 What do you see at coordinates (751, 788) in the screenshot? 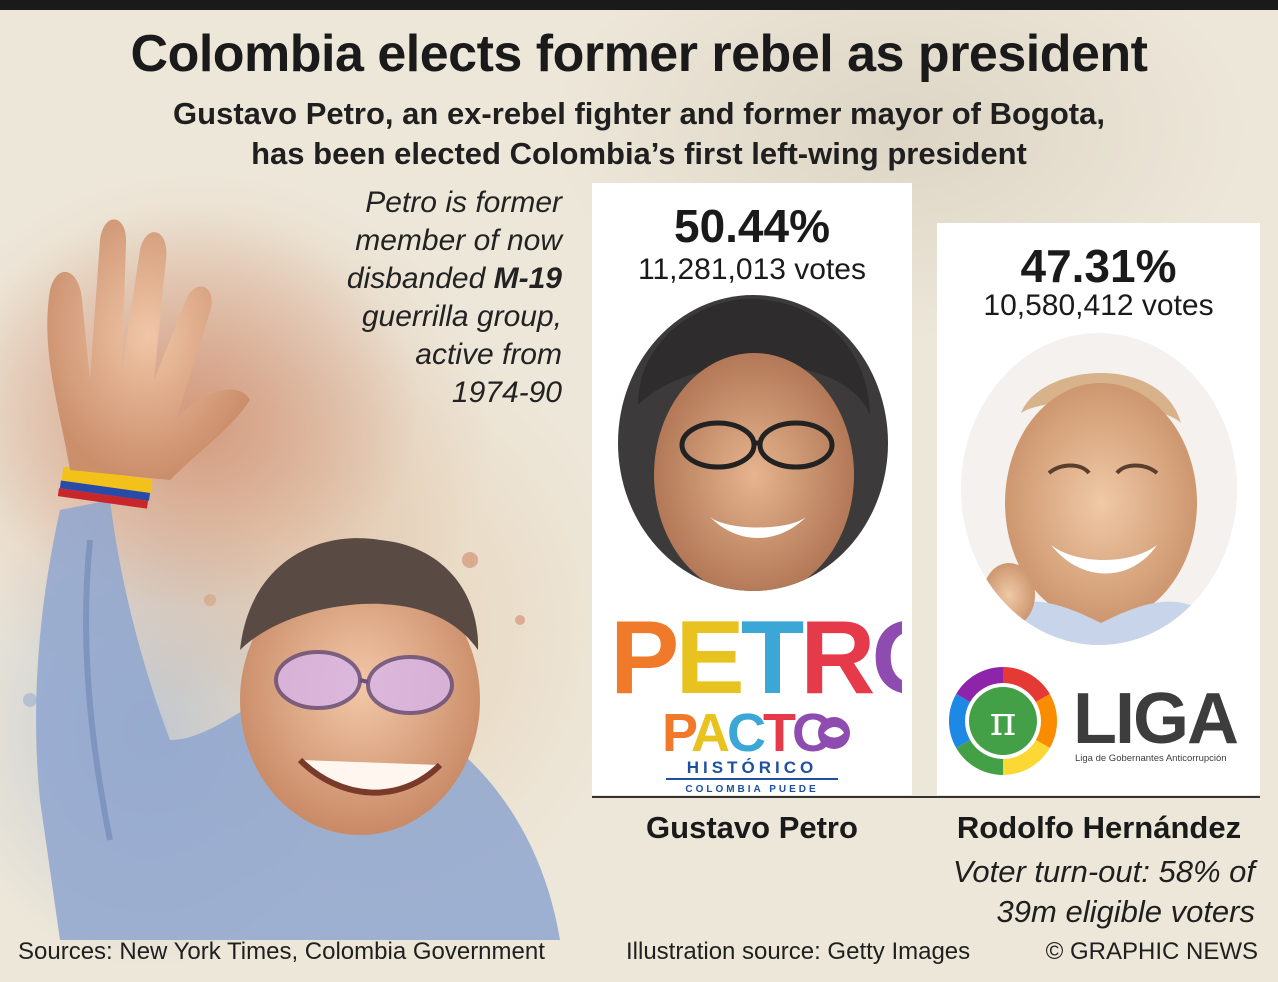
I see `colombia-puede-label: COLOMBIA PUEDE` at bounding box center [751, 788].